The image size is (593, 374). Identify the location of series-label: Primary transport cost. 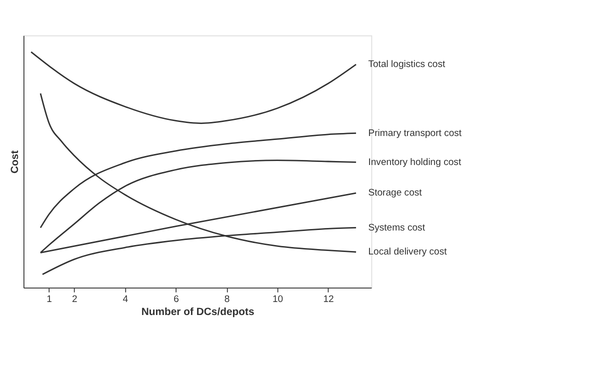
(415, 133).